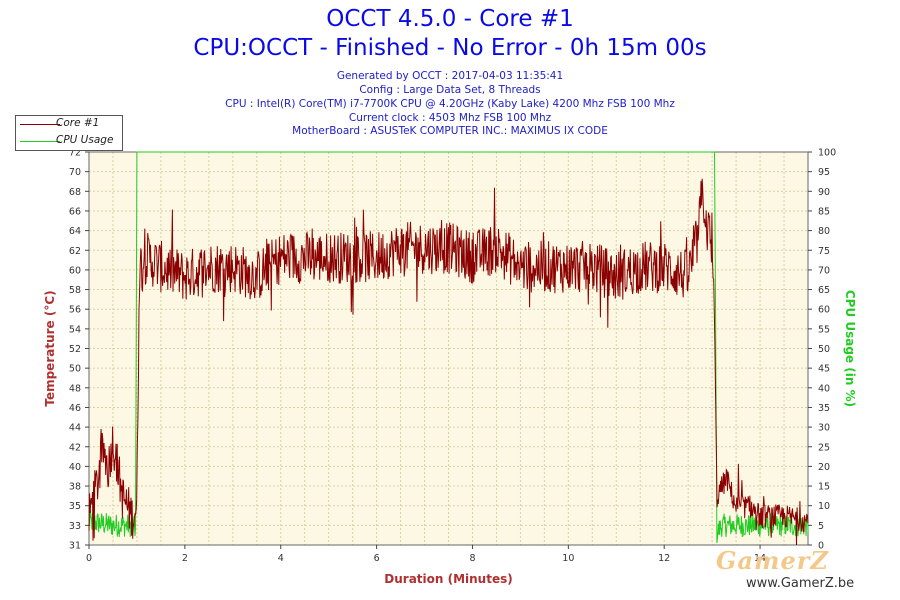  Describe the element at coordinates (185, 558) in the screenshot. I see `x-tick-label: 2` at that location.